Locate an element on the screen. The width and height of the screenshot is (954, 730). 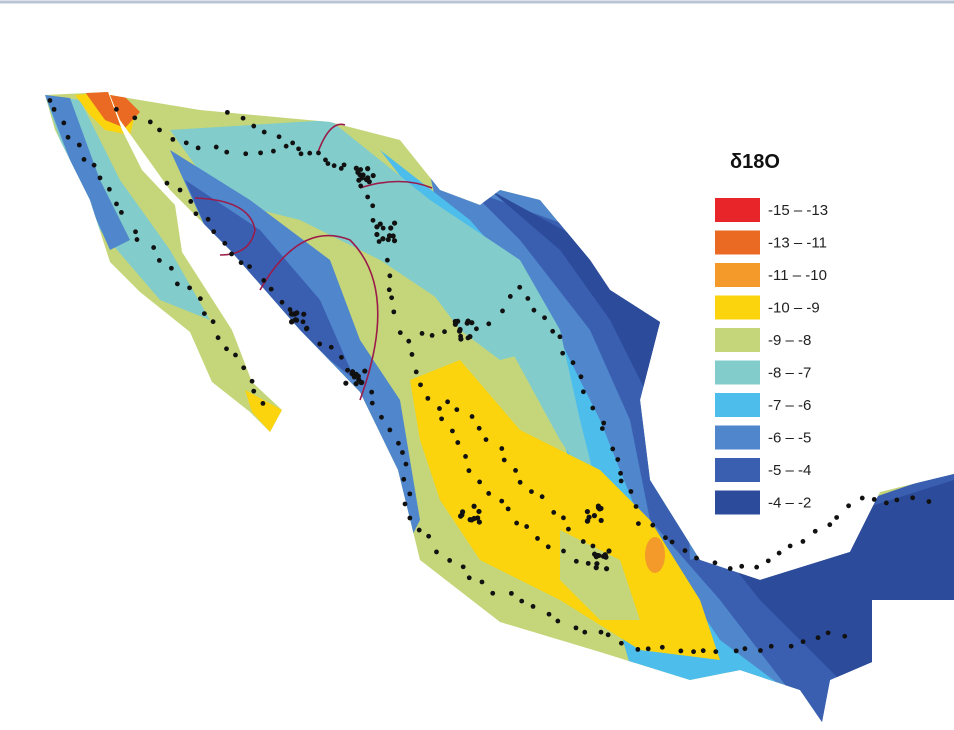
legend-label: -9 – -8 is located at coordinates (789, 340).